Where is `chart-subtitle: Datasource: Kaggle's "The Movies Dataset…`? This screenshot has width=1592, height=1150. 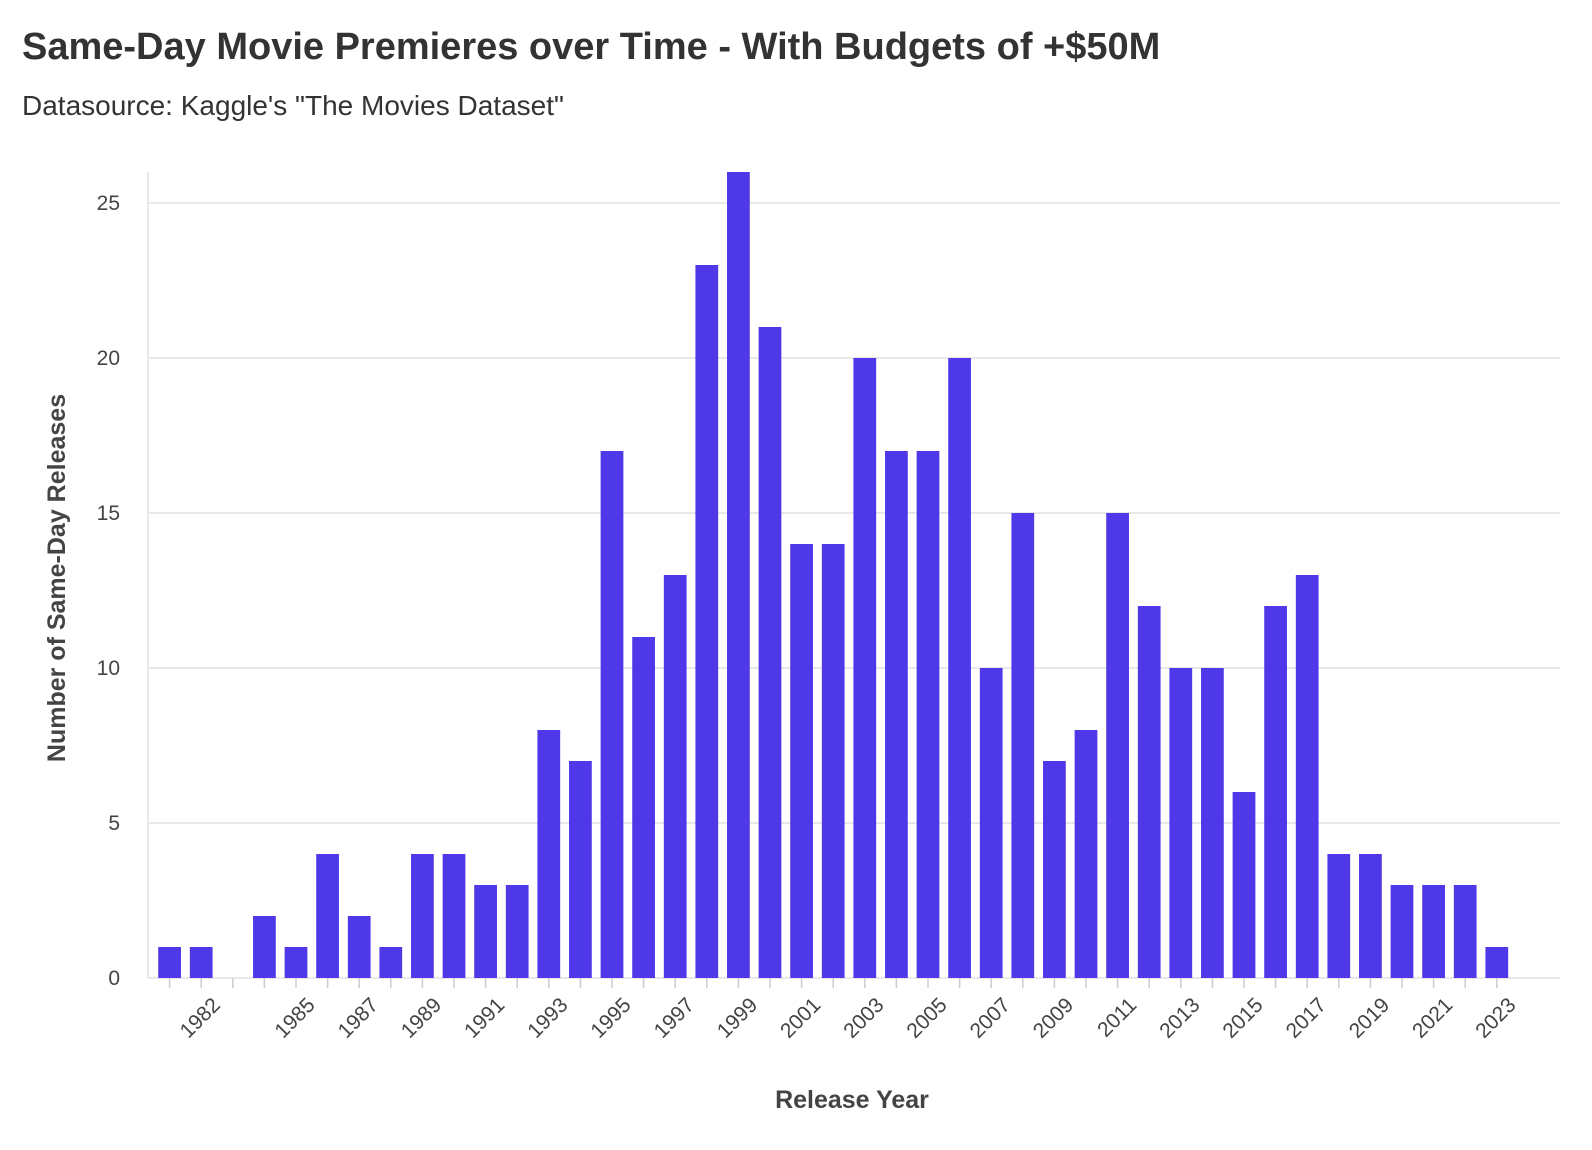 chart-subtitle: Datasource: Kaggle's "The Movies Dataset… is located at coordinates (293, 105).